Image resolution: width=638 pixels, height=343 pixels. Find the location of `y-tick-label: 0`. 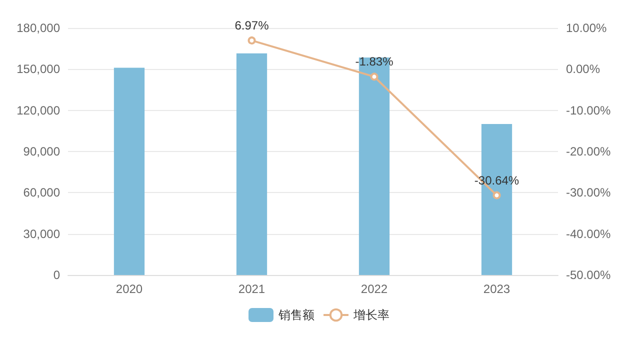

y-tick-label: 0 is located at coordinates (56, 275).